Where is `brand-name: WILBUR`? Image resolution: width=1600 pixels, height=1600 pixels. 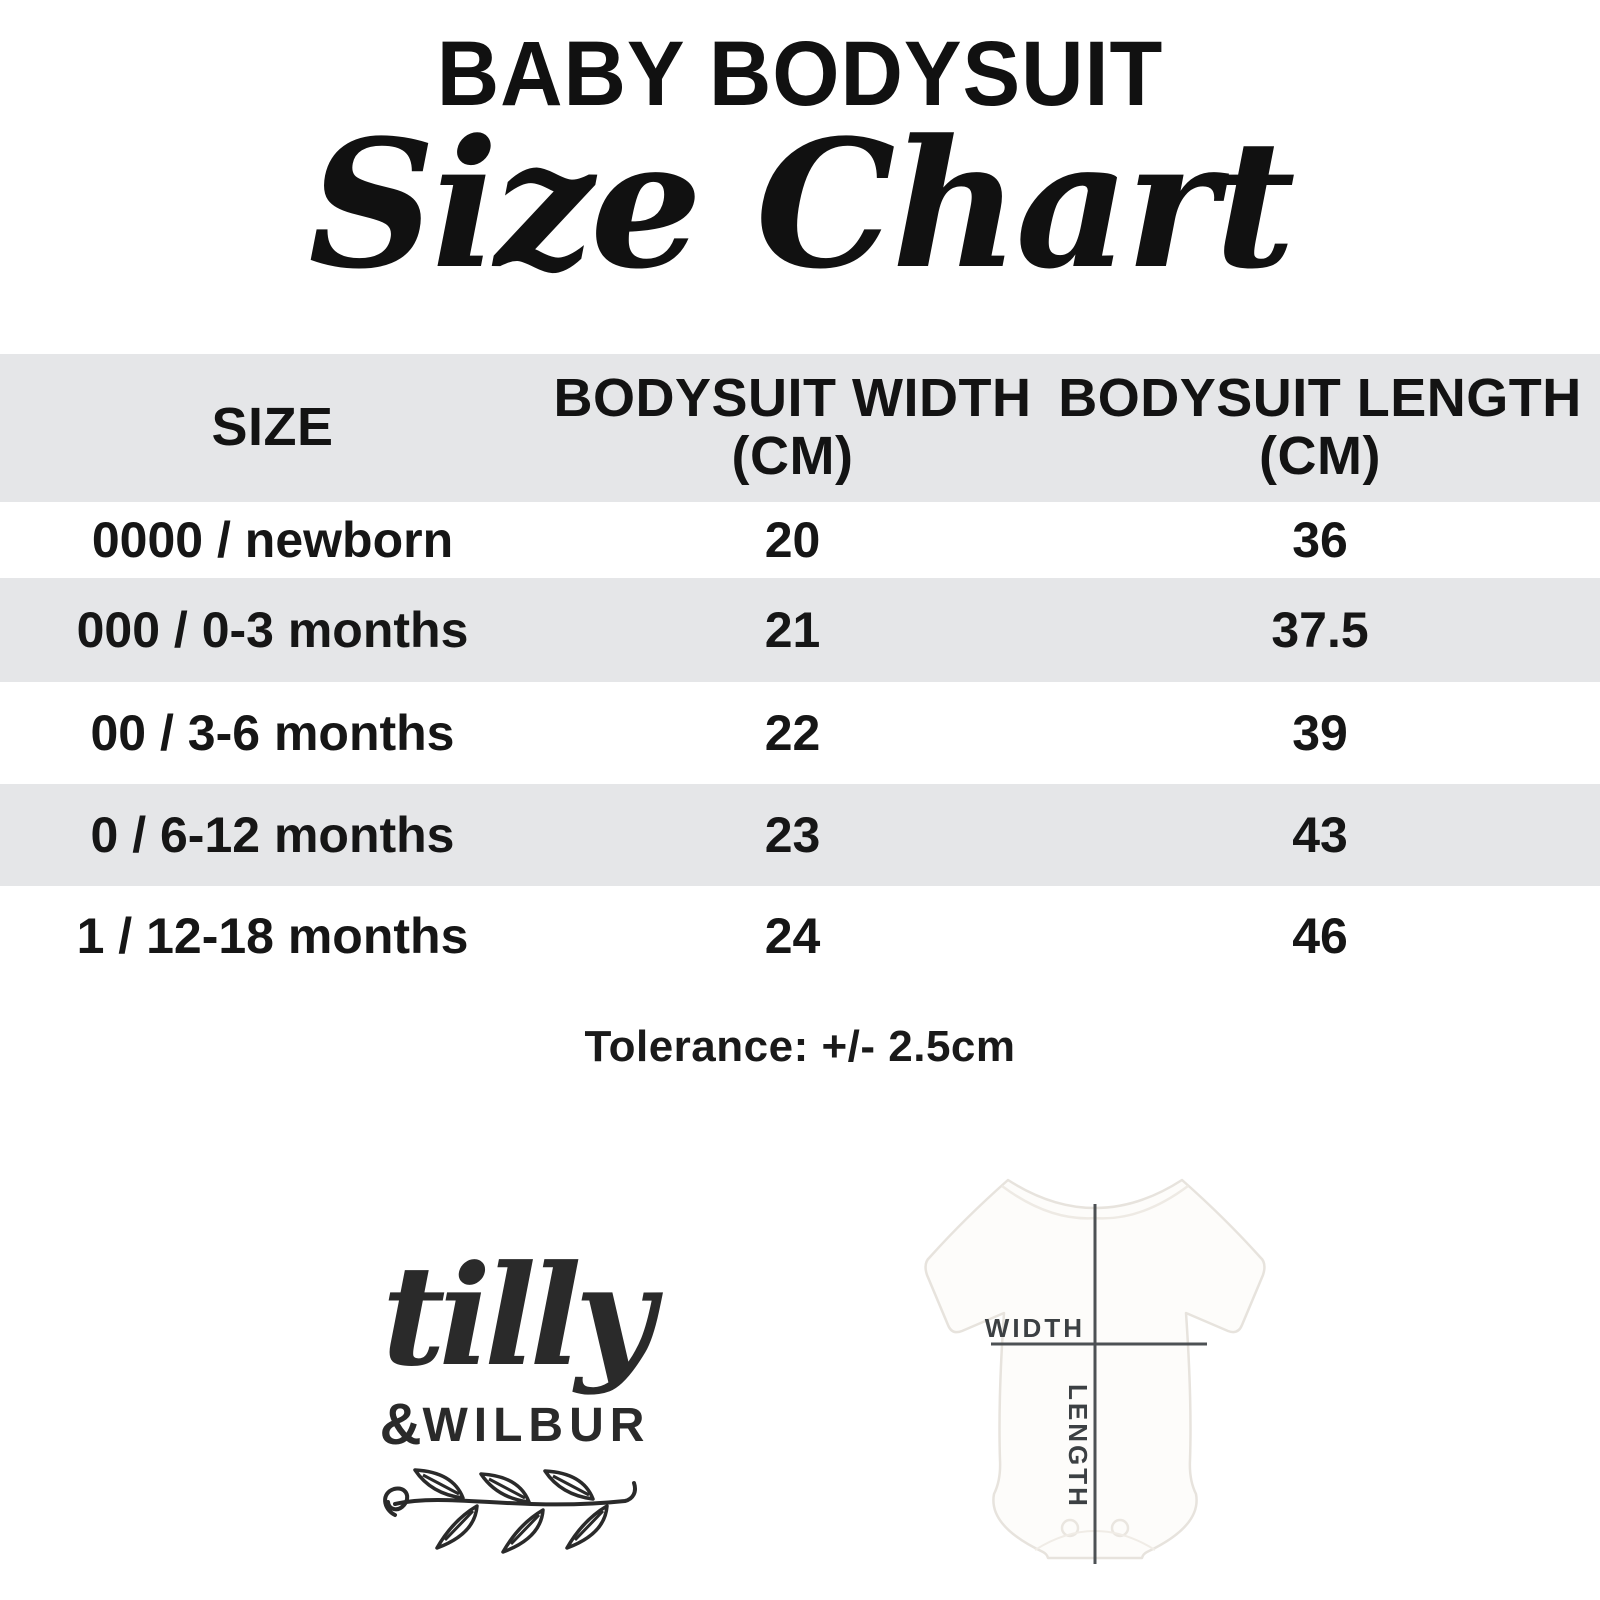
brand-name: WILBUR is located at coordinates (536, 1425).